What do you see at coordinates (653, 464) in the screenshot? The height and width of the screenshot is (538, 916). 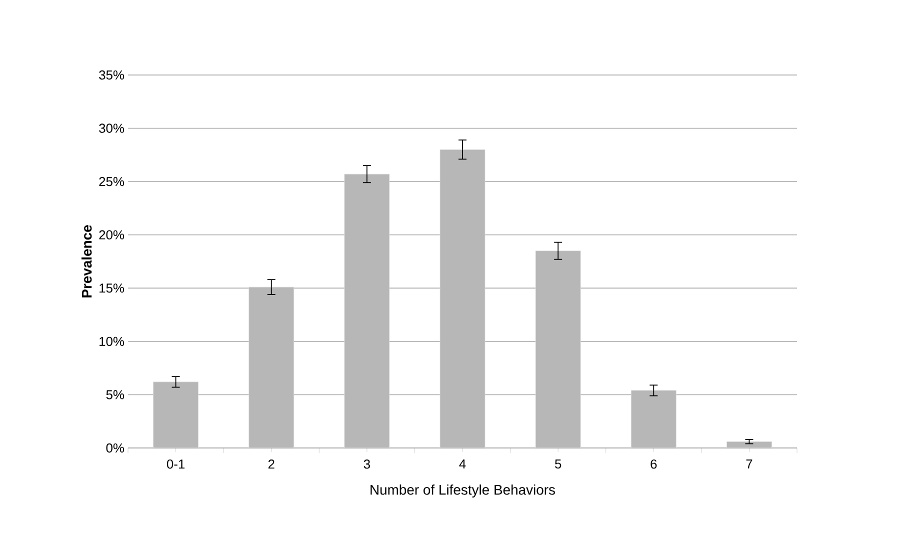 I see `x-tick-label: 6` at bounding box center [653, 464].